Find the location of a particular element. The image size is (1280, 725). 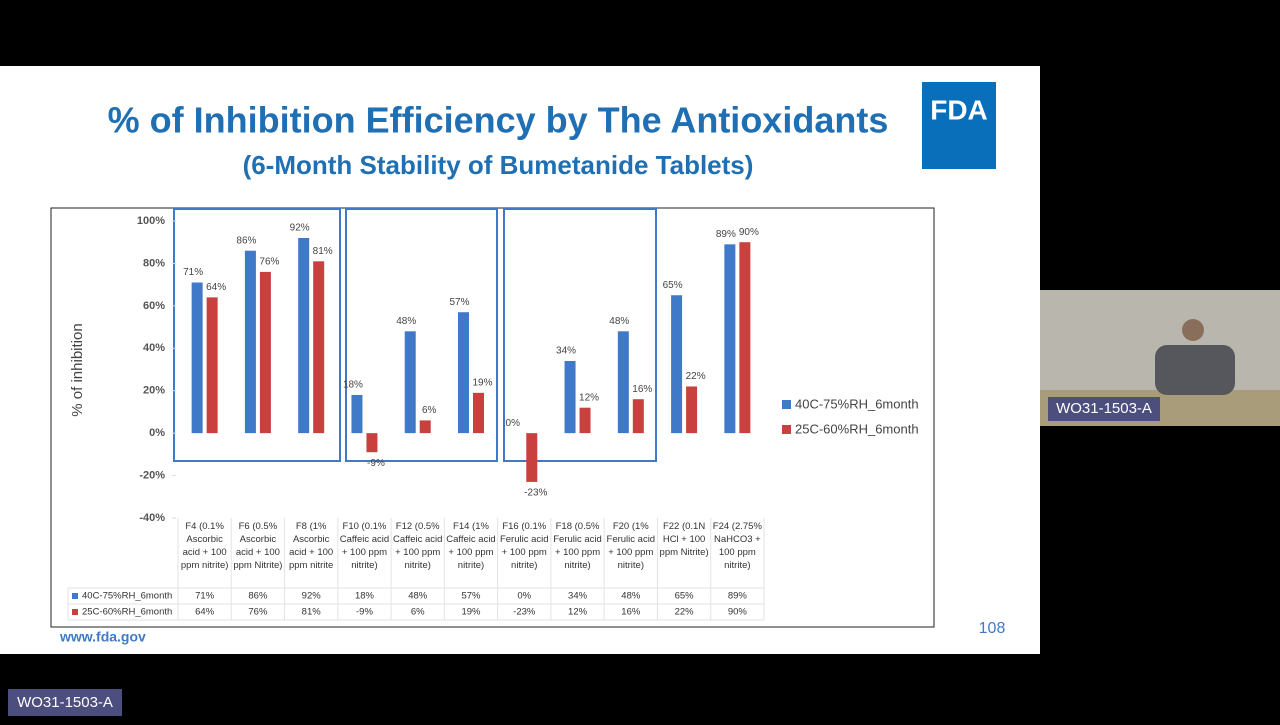

y-tick-label: 40% is located at coordinates (154, 348).